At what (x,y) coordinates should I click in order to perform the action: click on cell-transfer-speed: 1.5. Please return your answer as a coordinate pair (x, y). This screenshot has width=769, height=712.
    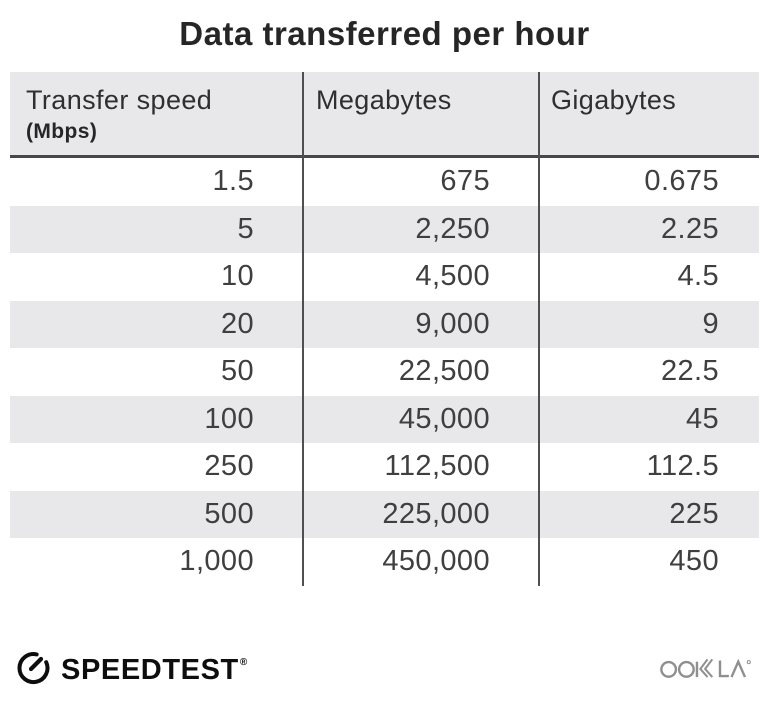
    Looking at the image, I should click on (233, 181).